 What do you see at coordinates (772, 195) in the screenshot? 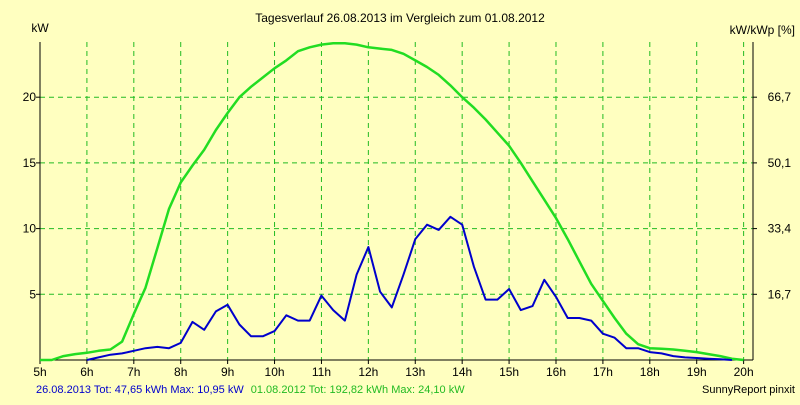
I see `y-axis-right-ticks: 16,7 33,4 50,1 66,7` at bounding box center [772, 195].